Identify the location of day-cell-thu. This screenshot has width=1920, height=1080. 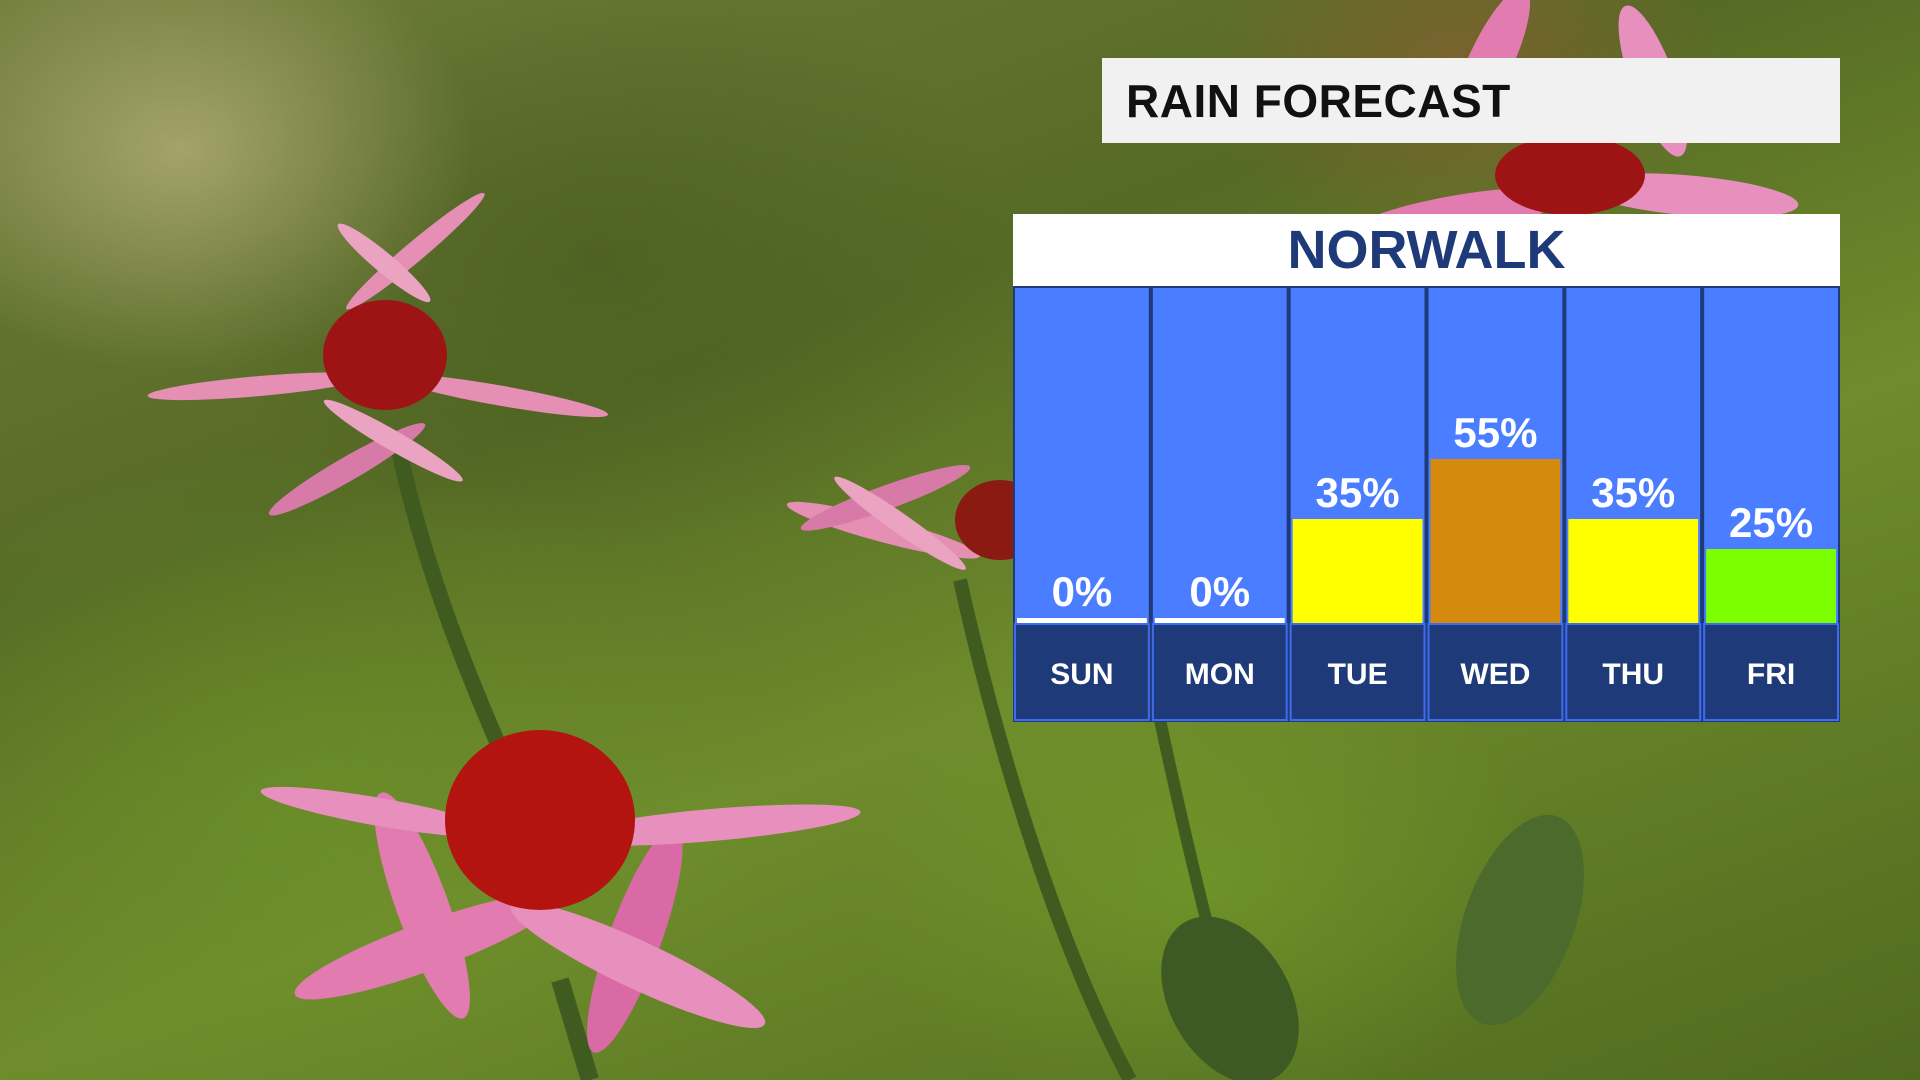
(1633, 672).